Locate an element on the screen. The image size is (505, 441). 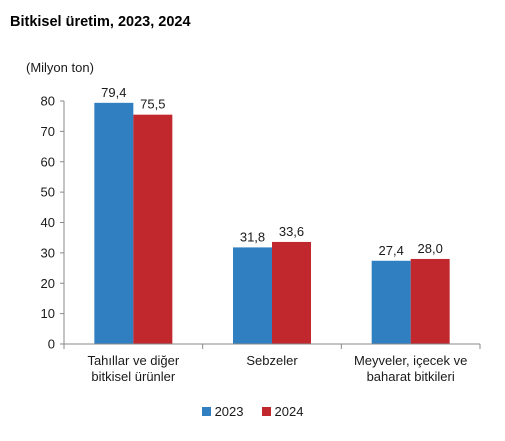
legend-item-2023: 2023 is located at coordinates (222, 411).